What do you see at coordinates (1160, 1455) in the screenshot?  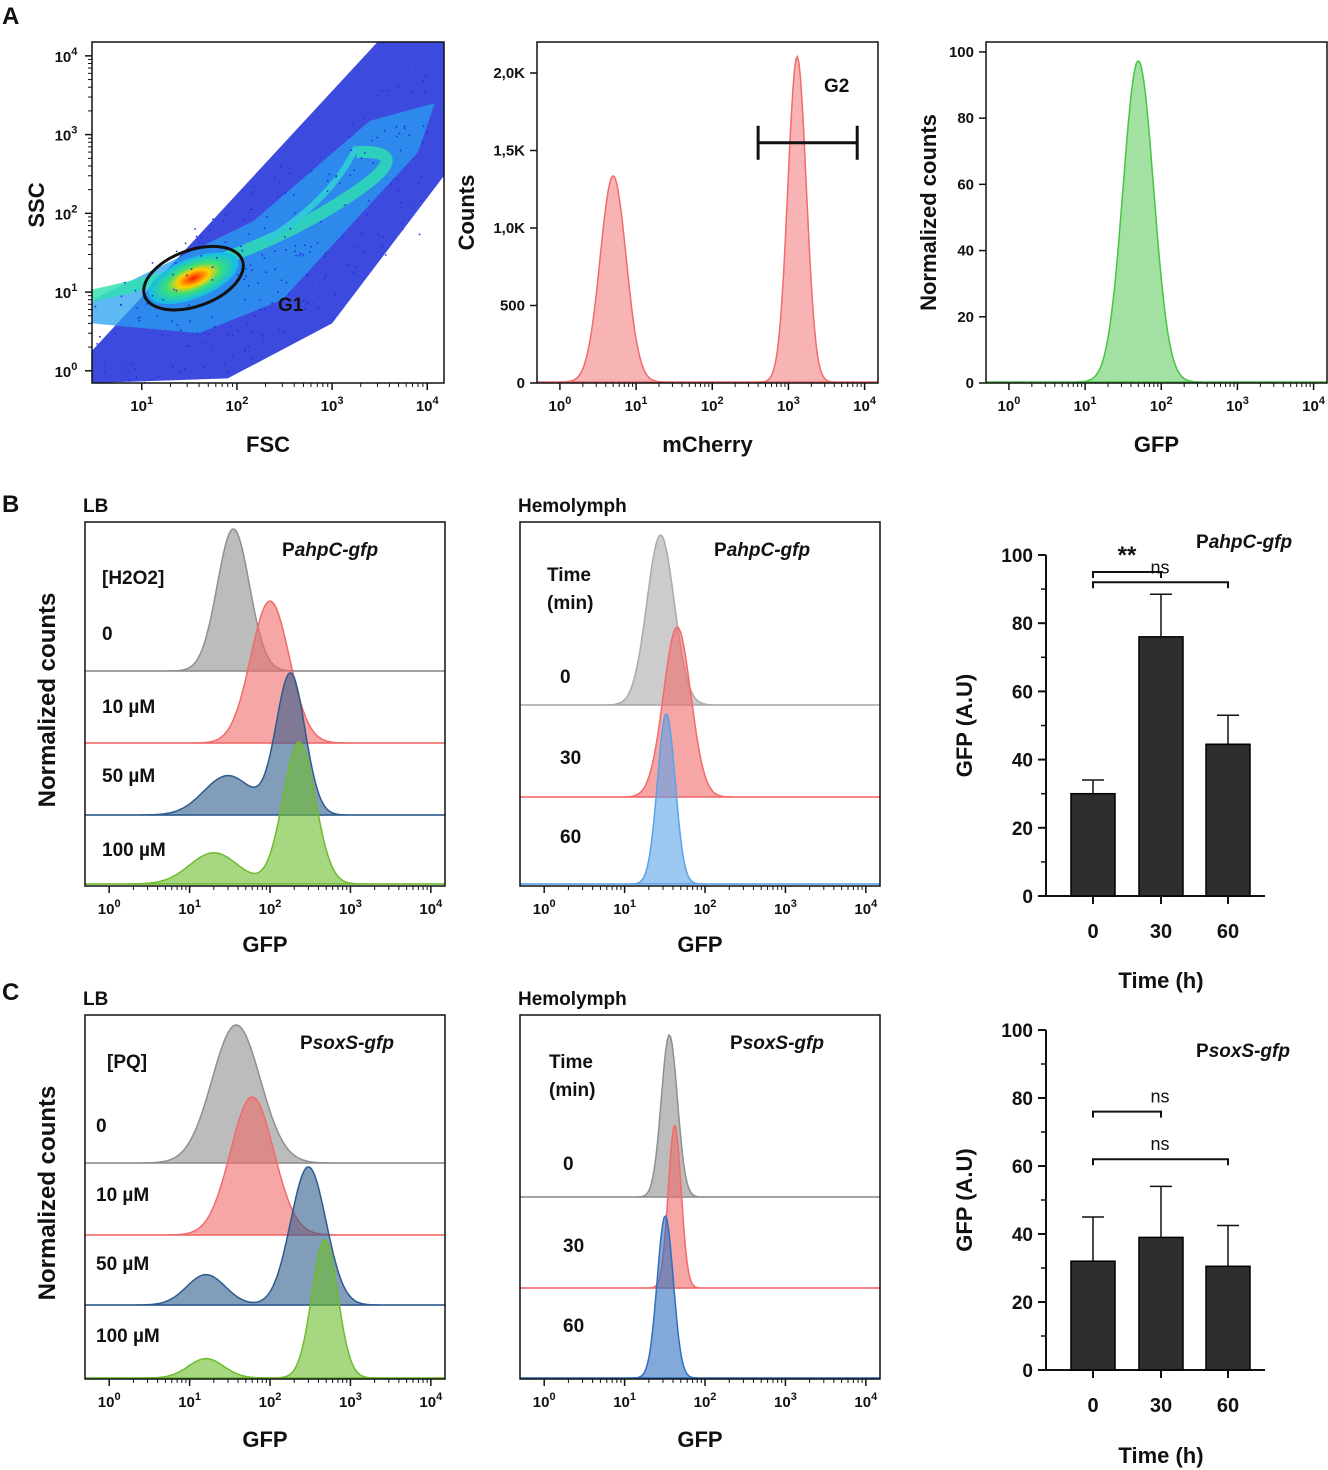 I see `x-axis-label: Time (h)` at bounding box center [1160, 1455].